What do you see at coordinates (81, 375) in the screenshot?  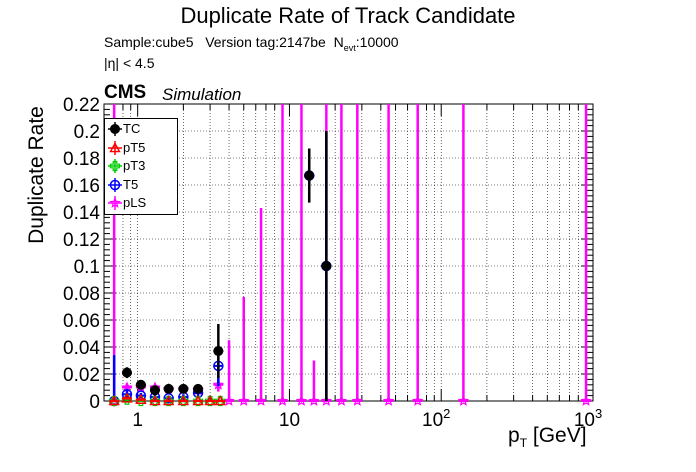 I see `y-tick-label: 0.02` at bounding box center [81, 375].